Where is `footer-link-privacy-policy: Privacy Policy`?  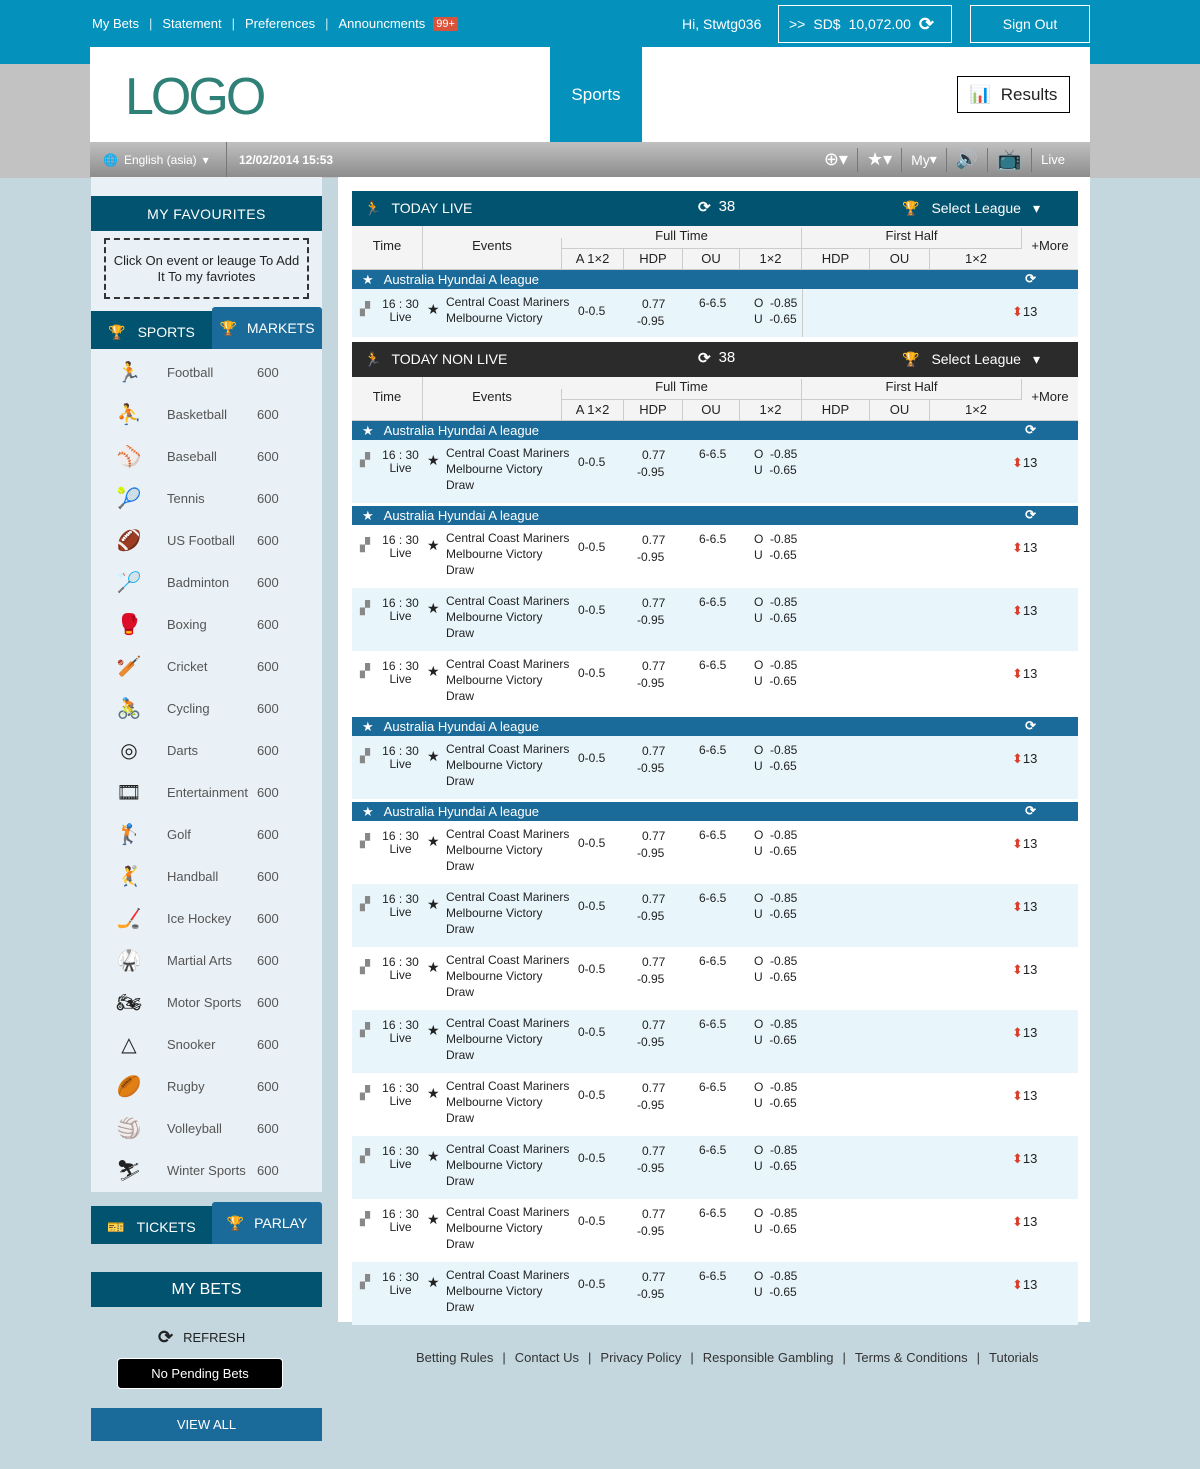 footer-link-privacy-policy: Privacy Policy is located at coordinates (641, 1357).